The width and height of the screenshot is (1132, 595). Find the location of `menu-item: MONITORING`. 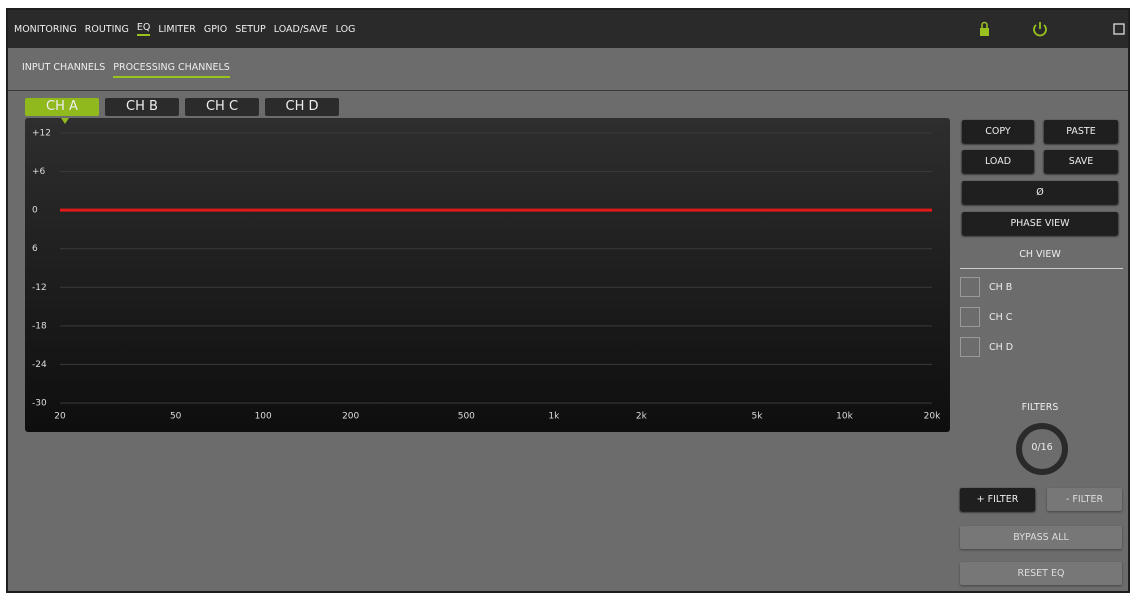

menu-item: MONITORING is located at coordinates (45, 29).